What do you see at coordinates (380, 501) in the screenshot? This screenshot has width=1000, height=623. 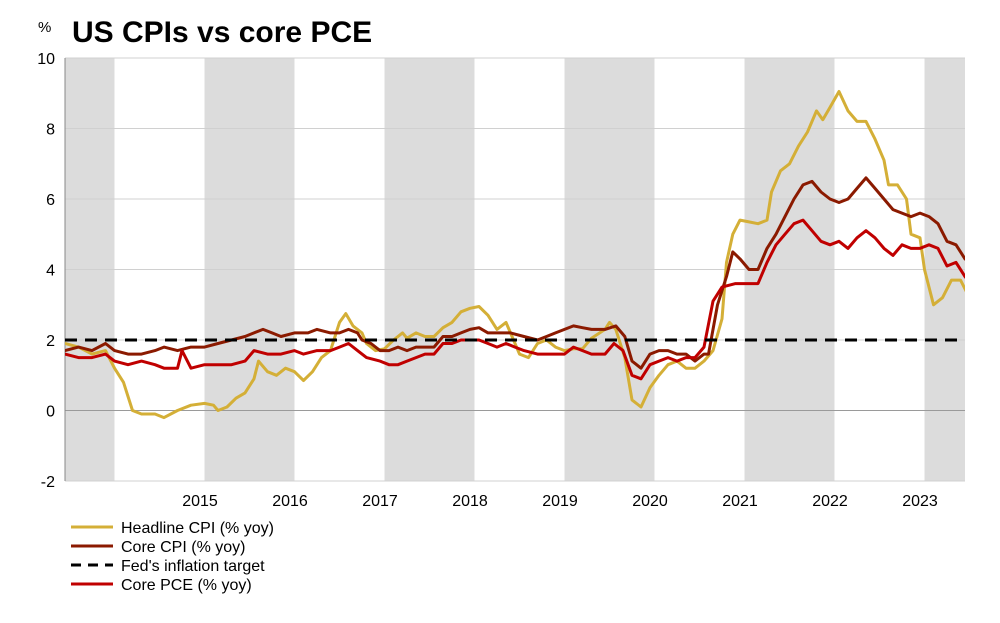 I see `x-tick-label: 2017` at bounding box center [380, 501].